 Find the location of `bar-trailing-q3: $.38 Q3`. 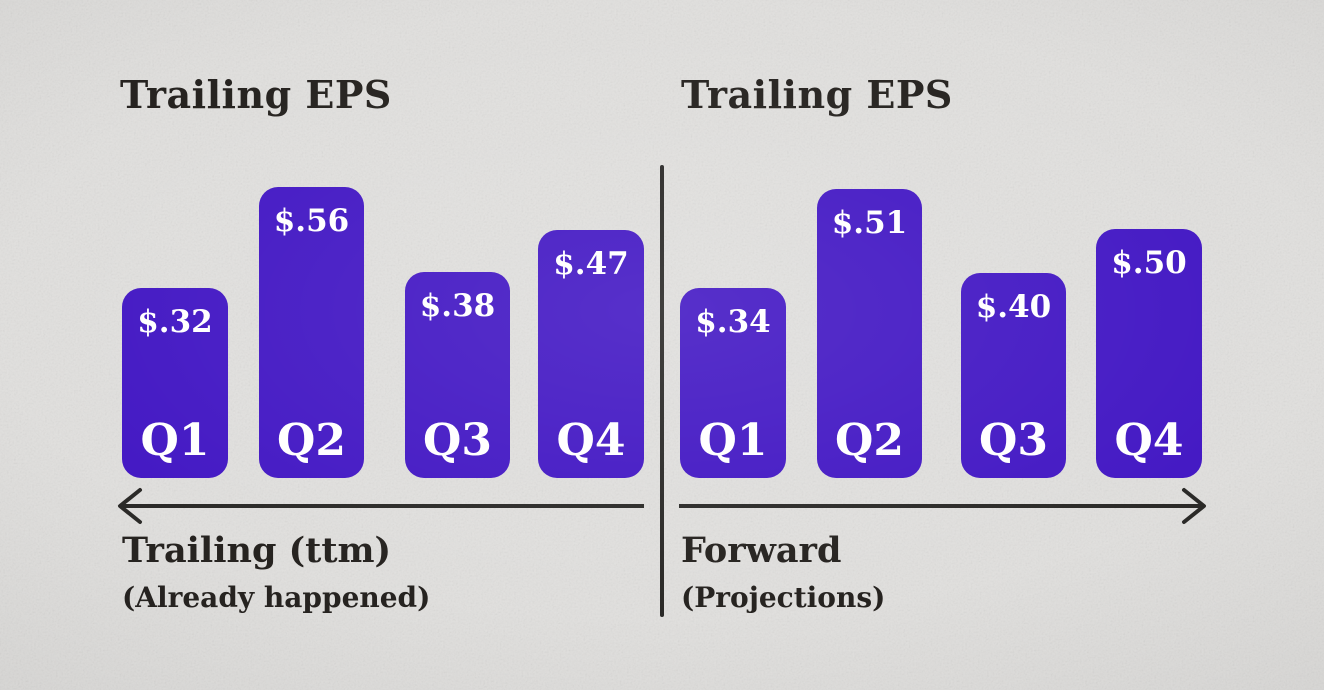

bar-trailing-q3: $.38 Q3 is located at coordinates (457, 375).